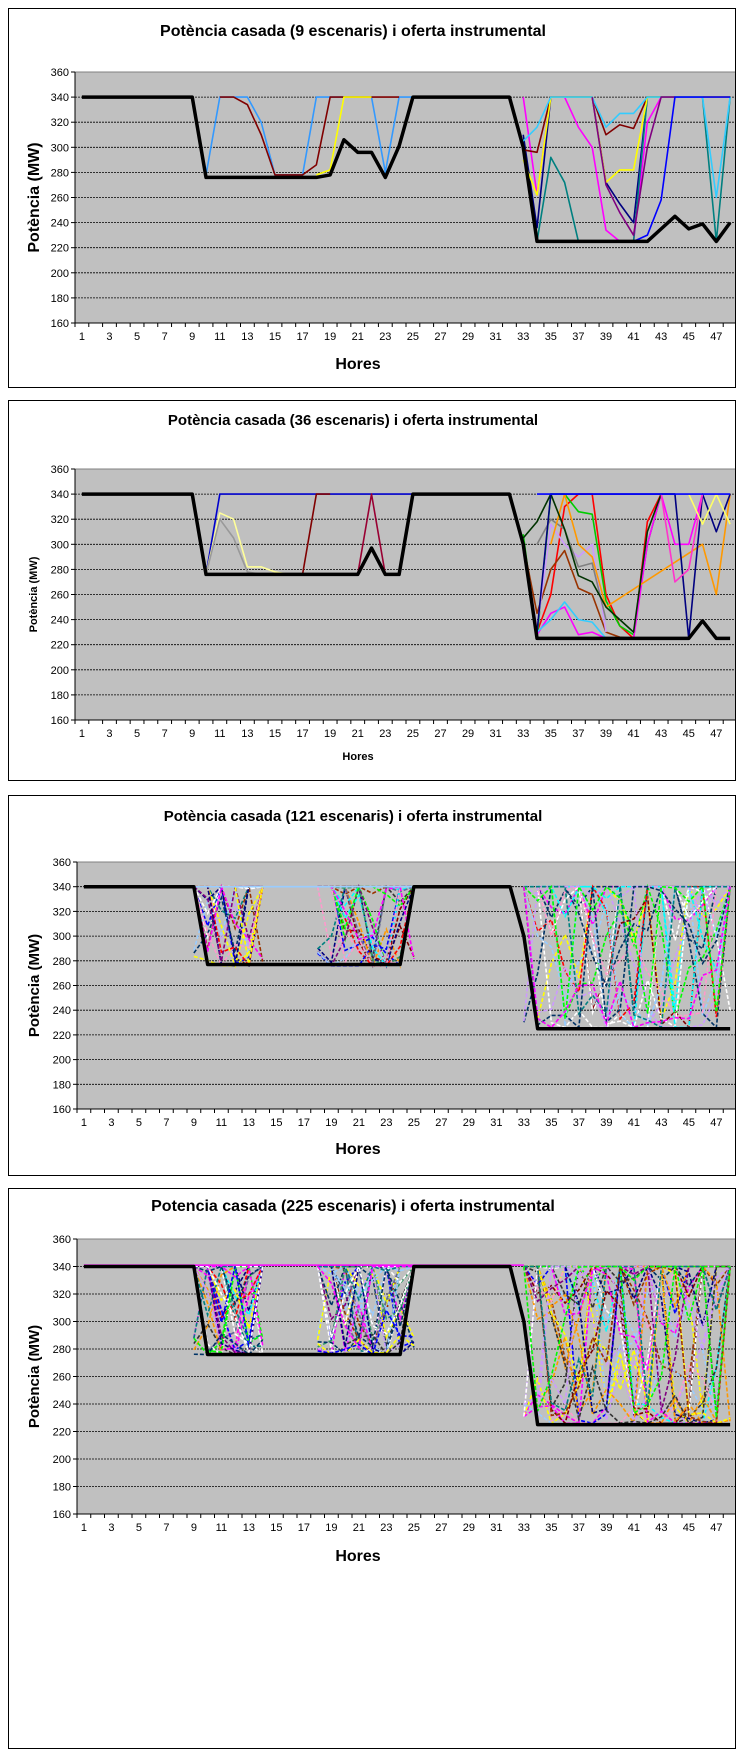  What do you see at coordinates (60, 621) in the screenshot?
I see `y-tick-label: 240` at bounding box center [60, 621].